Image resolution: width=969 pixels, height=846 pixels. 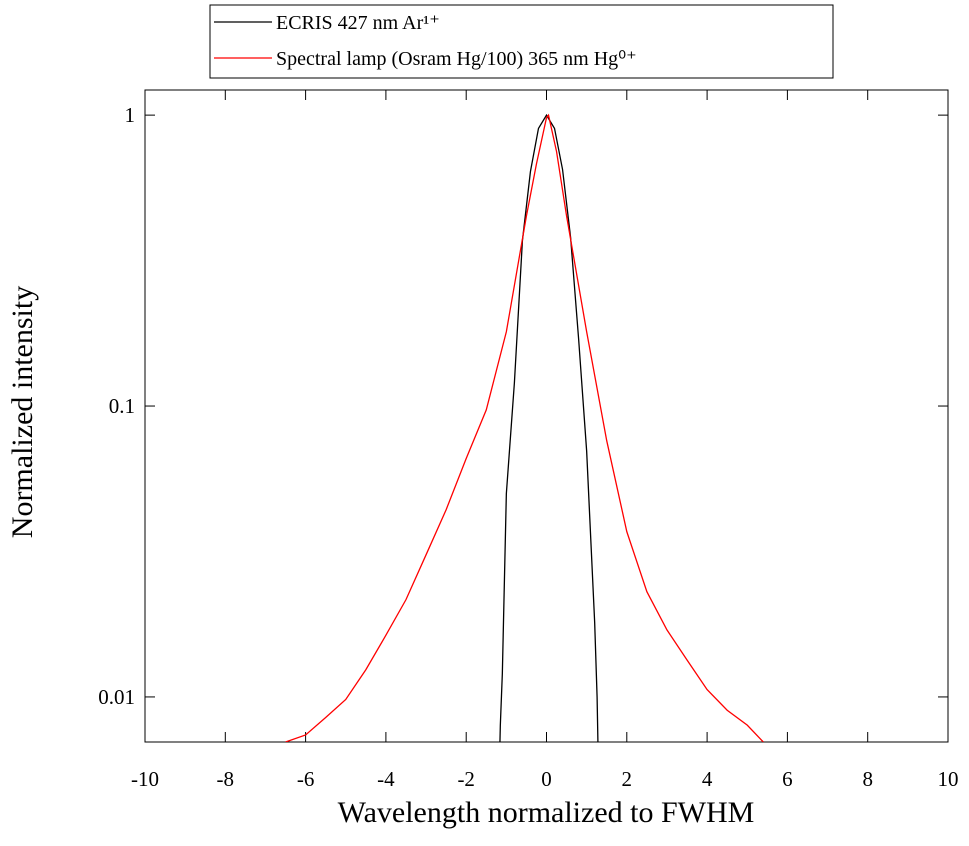 What do you see at coordinates (306, 779) in the screenshot?
I see `x-tick-label: -6` at bounding box center [306, 779].